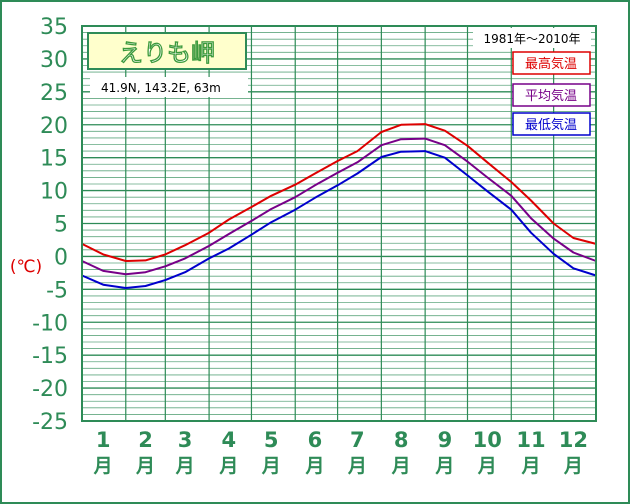 This screenshot has width=630, height=504. I want to click on y-tick-label: -5, so click(57, 290).